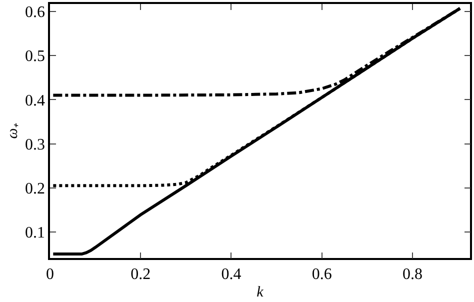 The height and width of the screenshot is (302, 474). What do you see at coordinates (231, 274) in the screenshot?
I see `x-tick-label: 0.4` at bounding box center [231, 274].